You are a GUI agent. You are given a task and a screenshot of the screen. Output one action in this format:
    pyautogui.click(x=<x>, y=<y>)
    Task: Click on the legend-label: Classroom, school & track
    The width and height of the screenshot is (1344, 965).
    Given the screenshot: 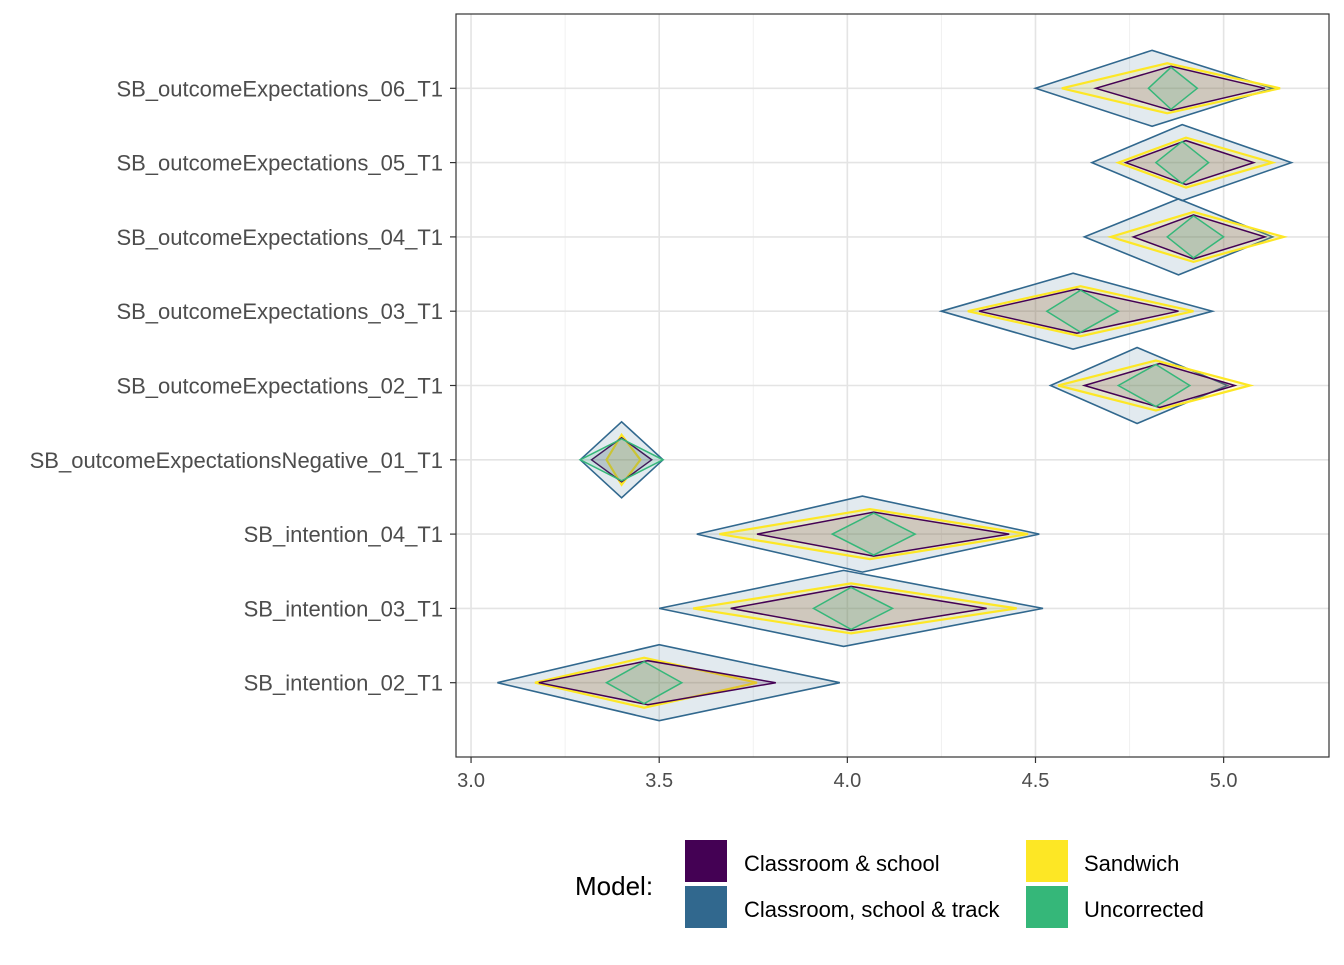 What is the action you would take?
    pyautogui.click(x=872, y=909)
    